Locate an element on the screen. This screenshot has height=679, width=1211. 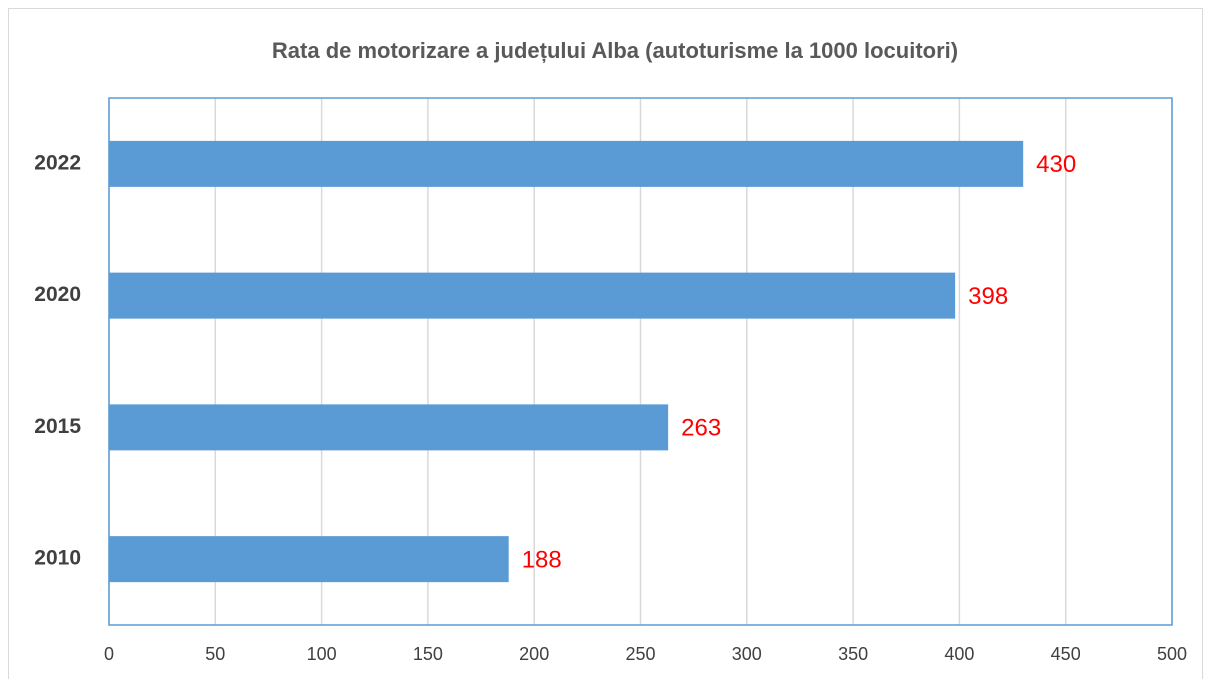
y-tick-label: 2020 is located at coordinates (57, 294).